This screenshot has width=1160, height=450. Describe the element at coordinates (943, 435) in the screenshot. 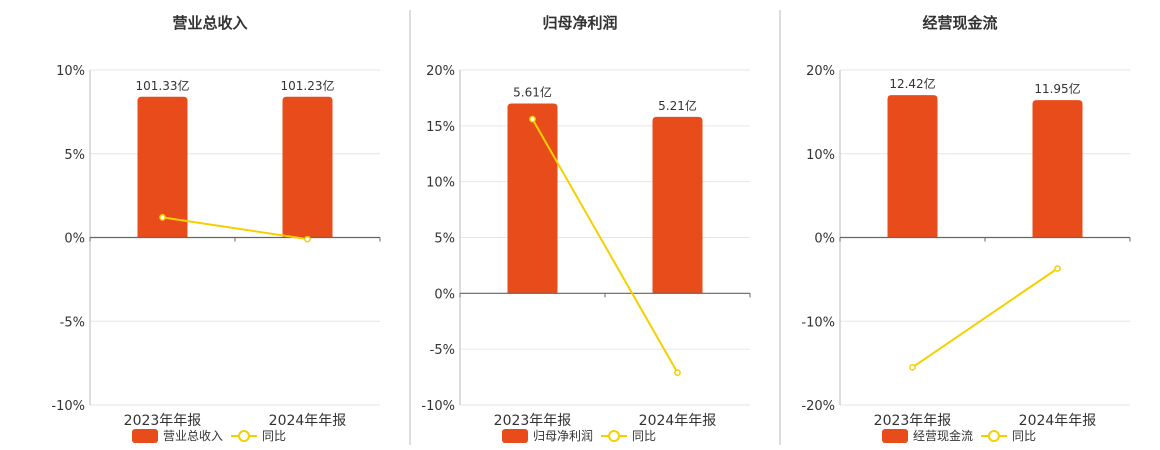

I see `legend-bar-label: 经营现金流` at that location.